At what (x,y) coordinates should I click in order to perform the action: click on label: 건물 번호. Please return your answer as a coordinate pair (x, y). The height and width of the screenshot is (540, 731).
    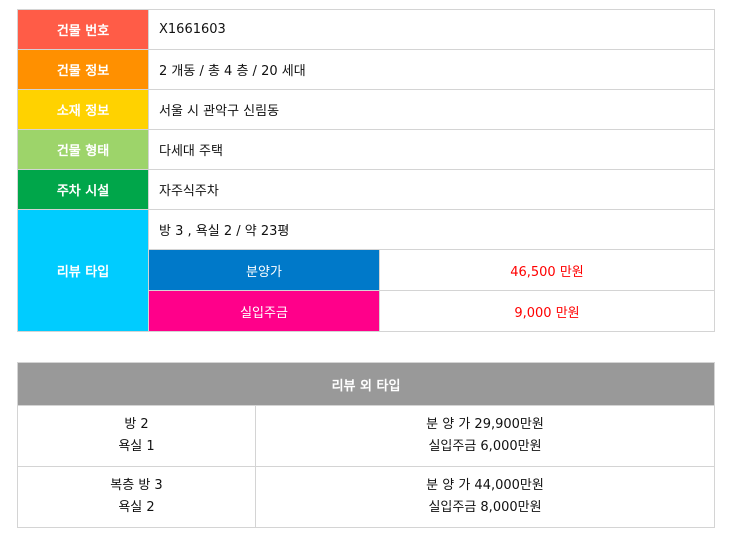
    Looking at the image, I should click on (83, 29).